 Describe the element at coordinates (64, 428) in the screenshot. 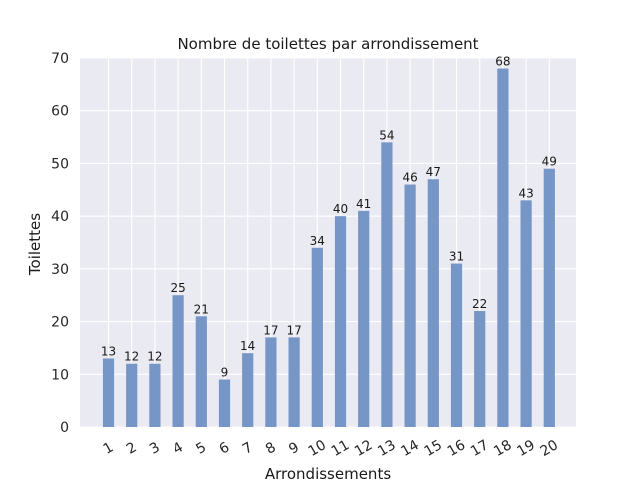

I see `y-tick-label: 0` at that location.